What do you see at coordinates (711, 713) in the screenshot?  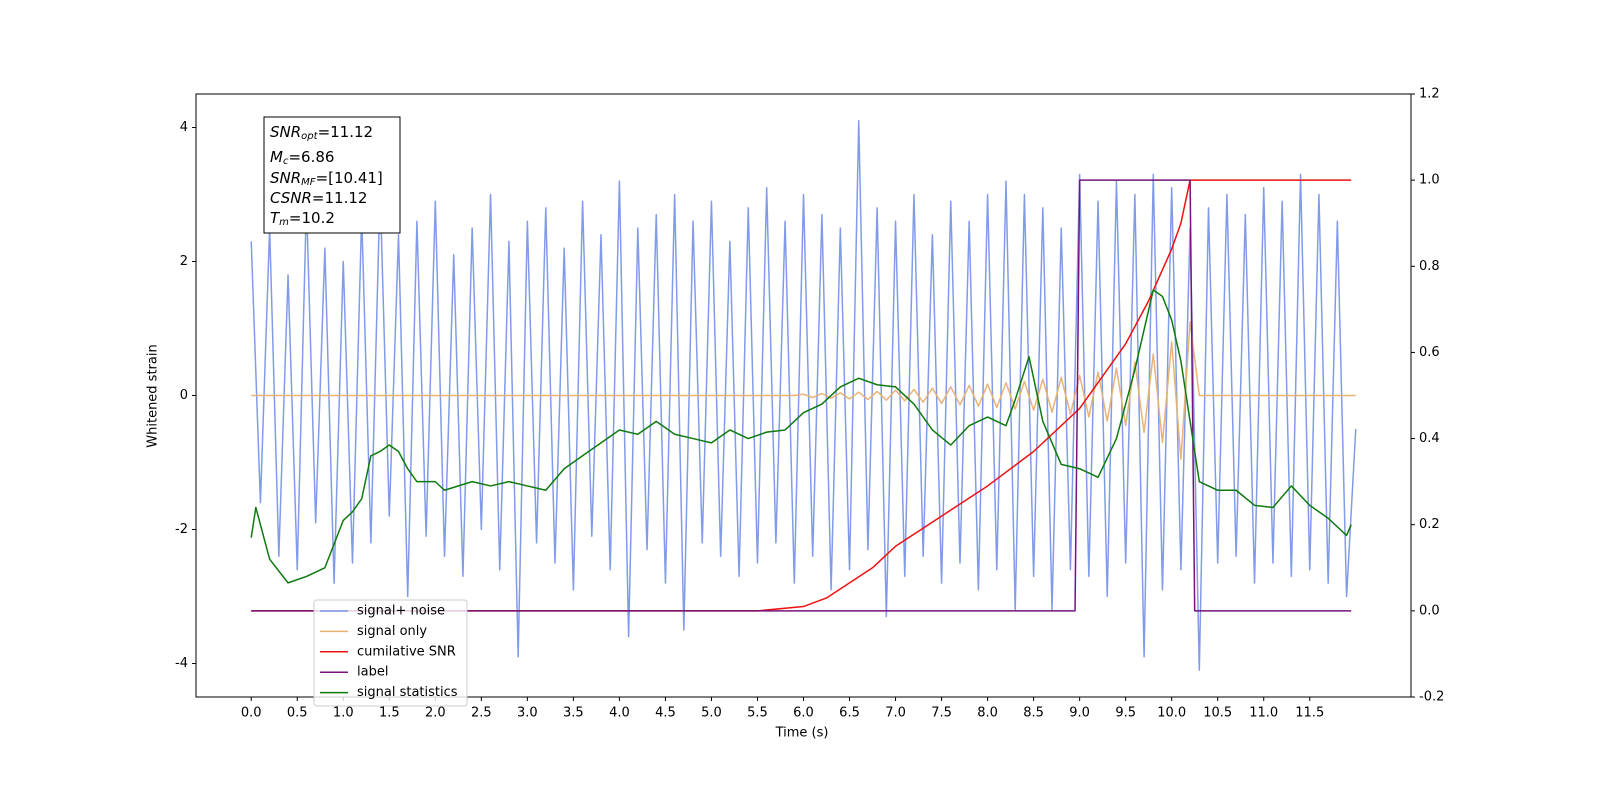 I see `x-tick-label: 5.0` at bounding box center [711, 713].